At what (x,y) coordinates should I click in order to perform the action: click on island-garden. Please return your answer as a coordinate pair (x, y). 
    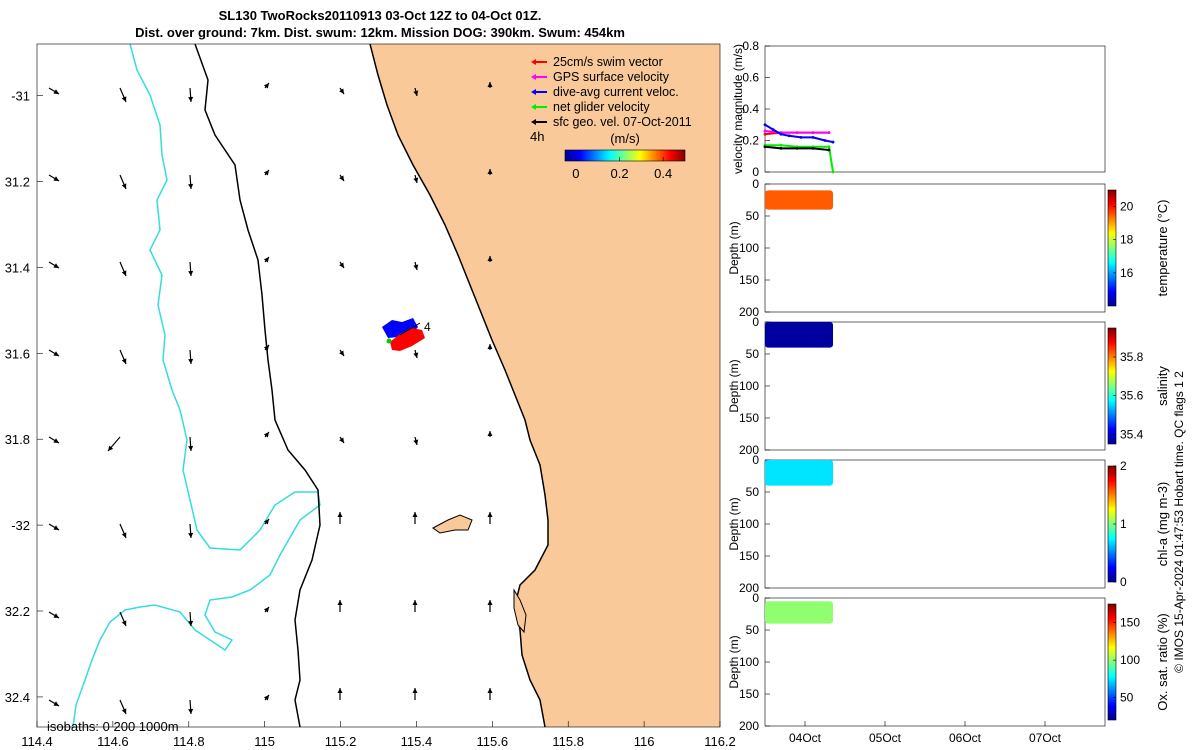
    Looking at the image, I should click on (520, 611).